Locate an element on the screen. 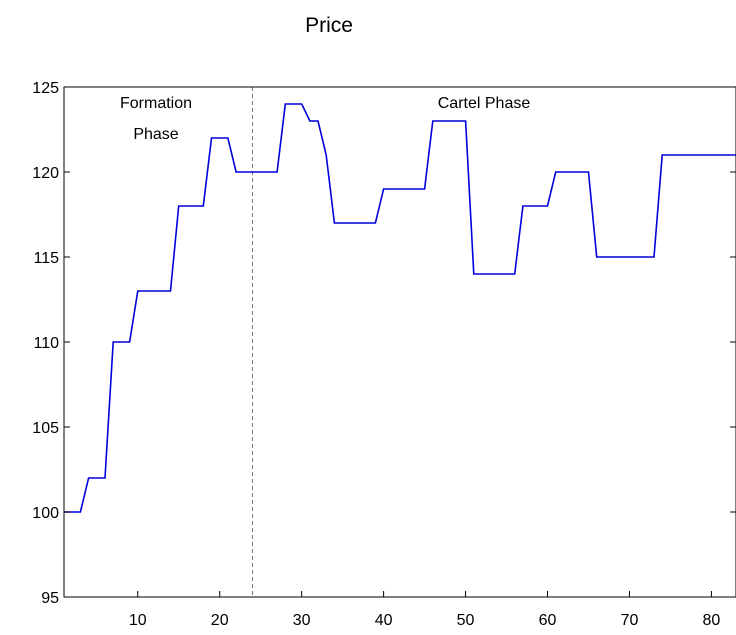 This screenshot has width=736, height=635. x-tick-label: 20 is located at coordinates (220, 620).